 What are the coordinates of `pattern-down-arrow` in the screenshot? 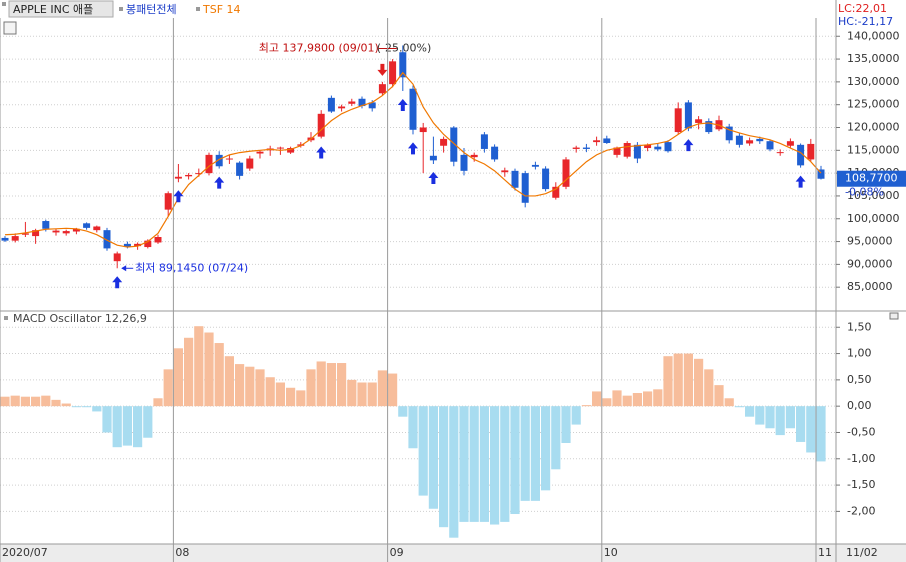 It's located at (382, 69).